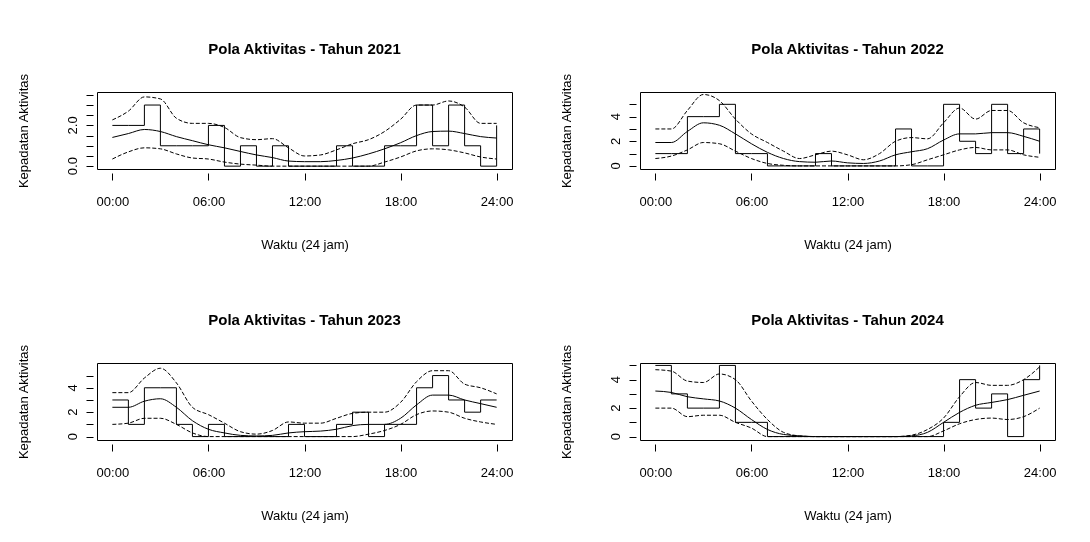 The image size is (1090, 542). I want to click on chart-title: Pola Aktivitas - Tahun 2023, so click(304, 320).